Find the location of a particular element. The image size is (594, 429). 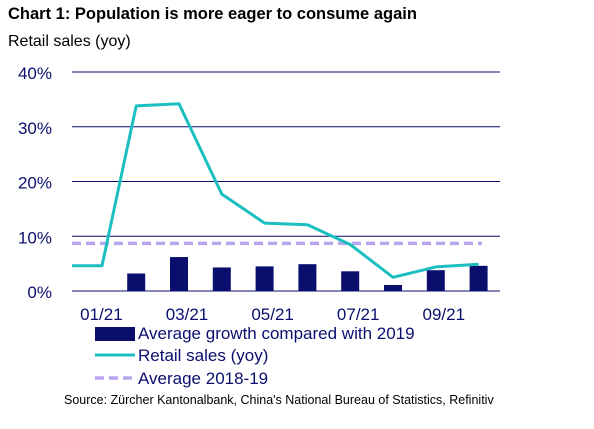

legend-label: Retail sales (yoy) is located at coordinates (203, 355).